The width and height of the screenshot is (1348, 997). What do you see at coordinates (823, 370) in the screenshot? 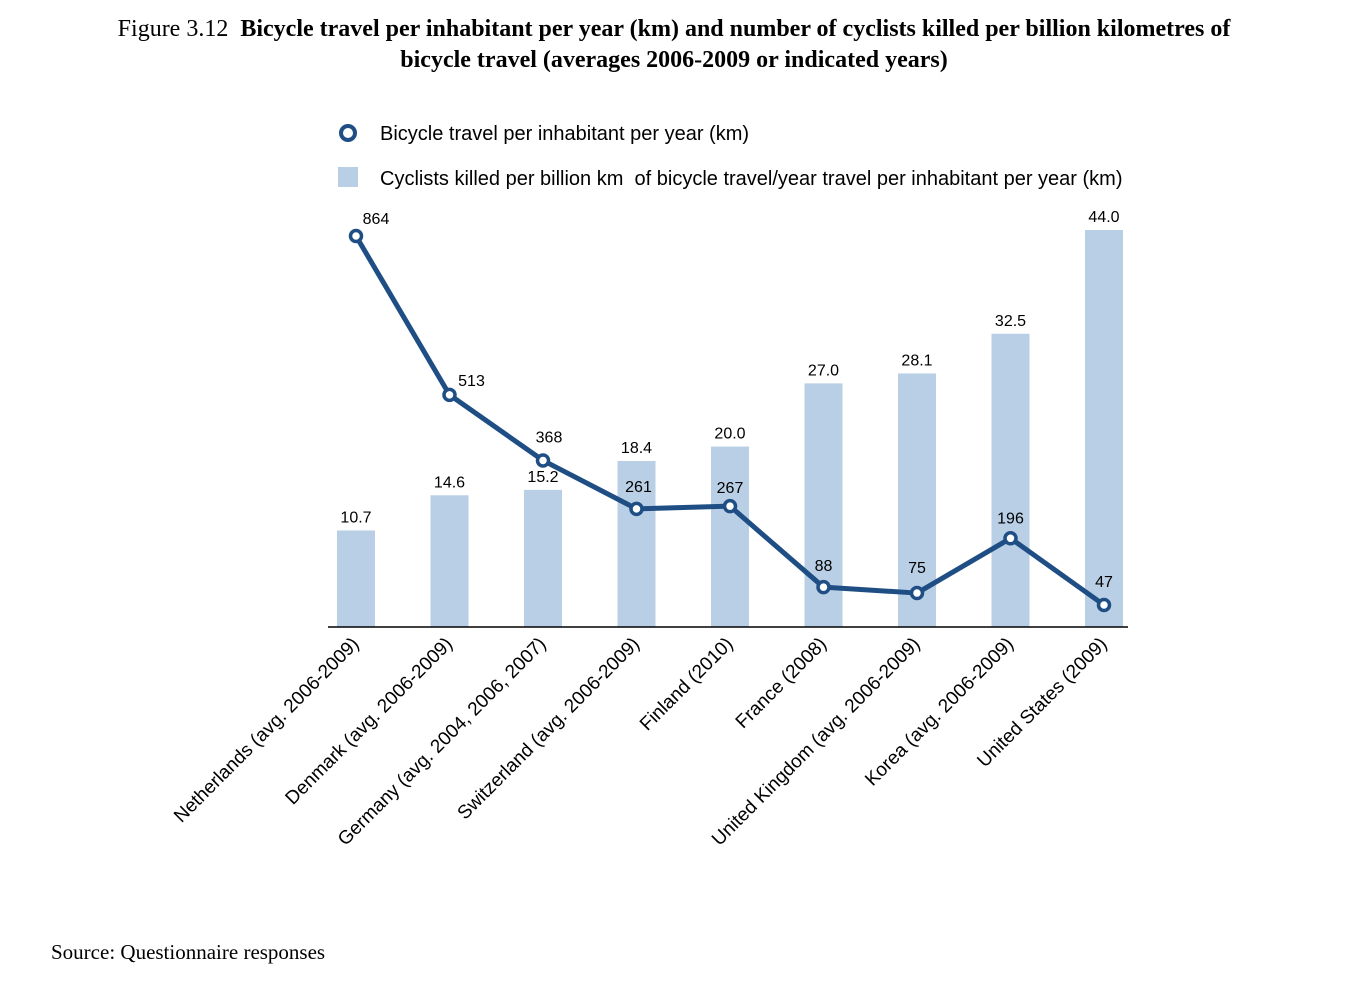
I see `bar-value-label-5: 27.0` at bounding box center [823, 370].